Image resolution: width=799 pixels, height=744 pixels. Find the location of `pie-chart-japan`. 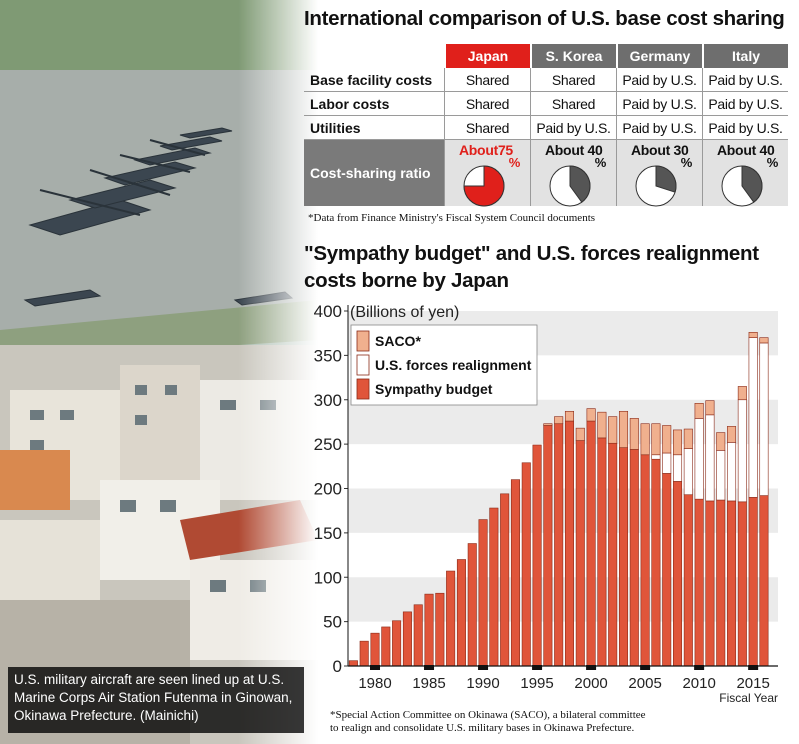

pie-chart-japan is located at coordinates (484, 186).